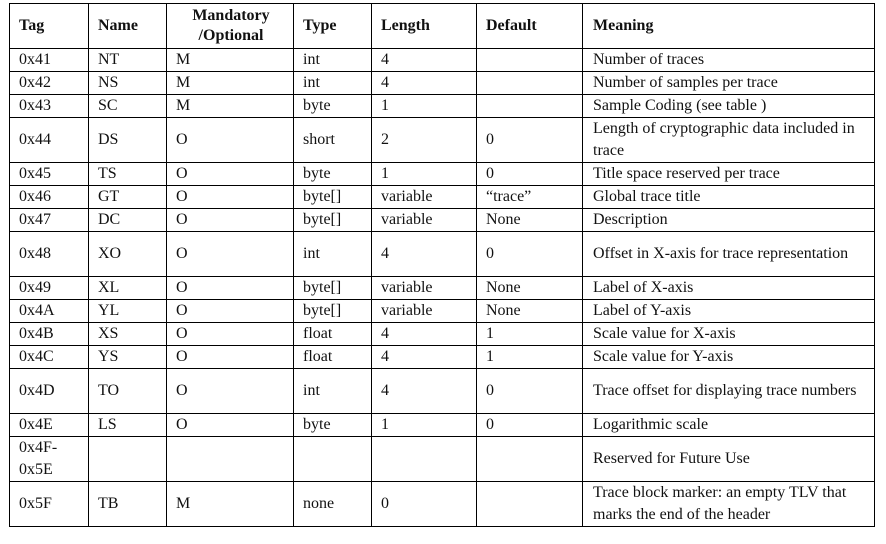 This screenshot has height=544, width=886. Describe the element at coordinates (728, 425) in the screenshot. I see `cell-meaning: Logarithmic scale` at that location.